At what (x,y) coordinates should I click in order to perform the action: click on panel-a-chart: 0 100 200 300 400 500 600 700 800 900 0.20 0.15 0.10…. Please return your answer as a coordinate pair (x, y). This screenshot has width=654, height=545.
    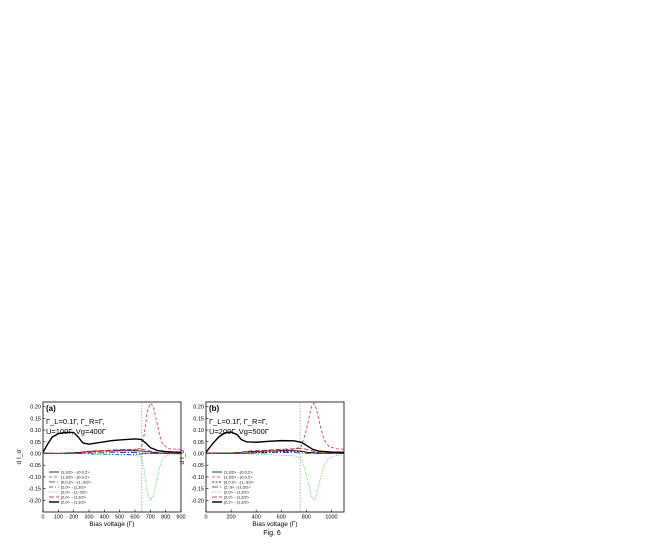
    Looking at the image, I should click on (101, 464).